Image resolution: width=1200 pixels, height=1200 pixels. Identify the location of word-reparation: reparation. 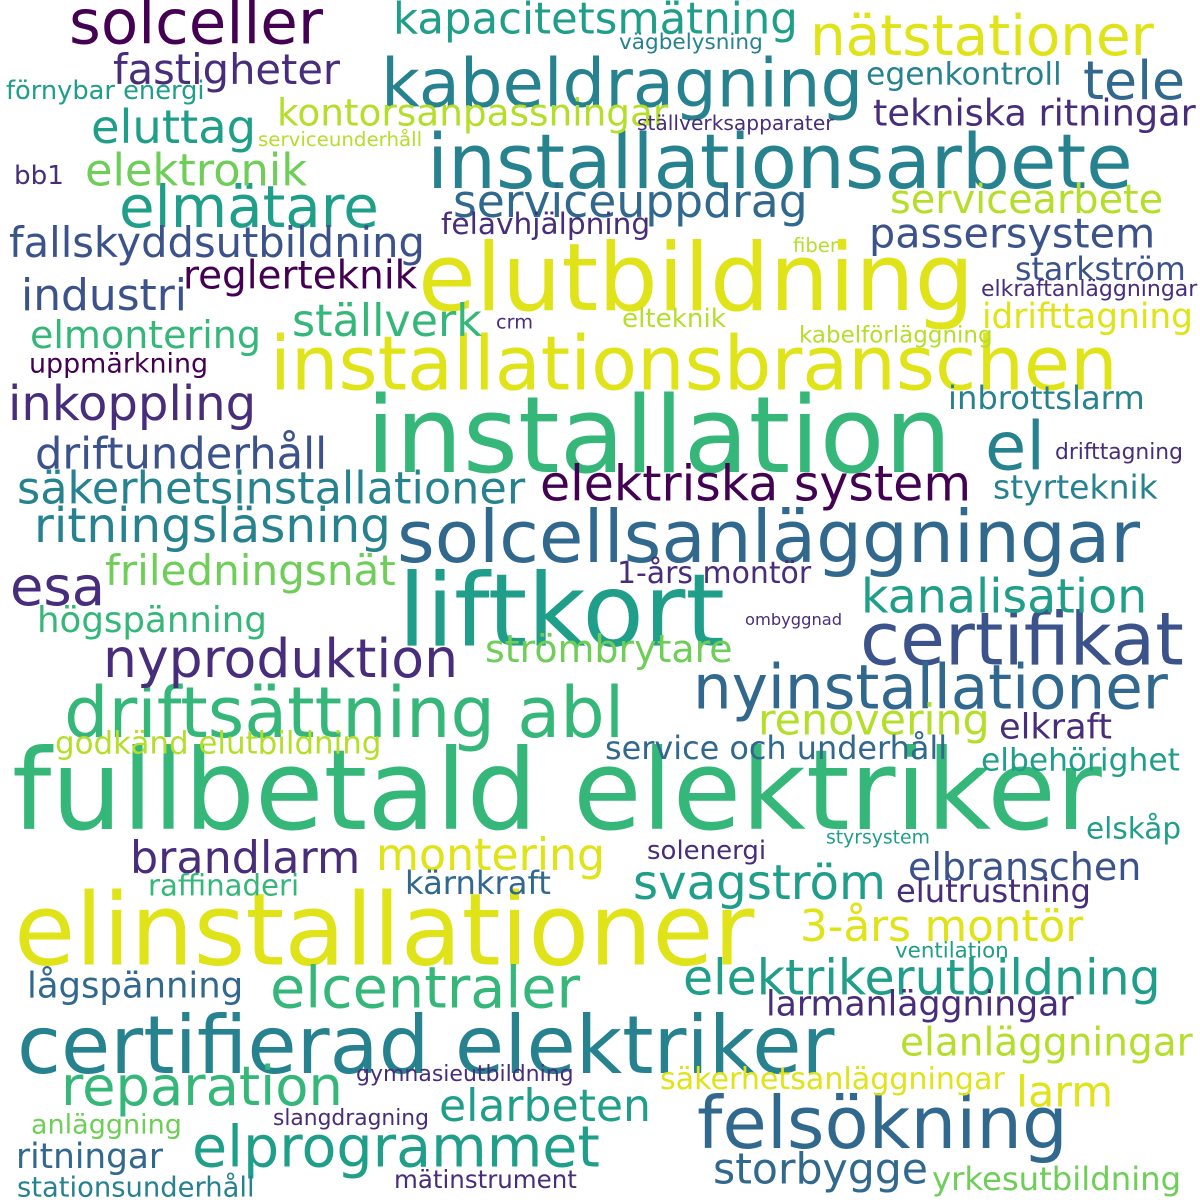
(202, 1086).